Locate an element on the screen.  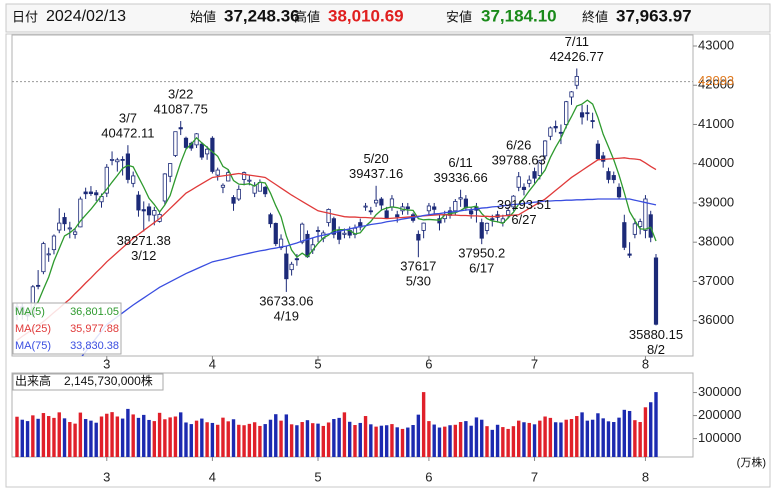
annotation-value: 41087.75 is located at coordinates (181, 108).